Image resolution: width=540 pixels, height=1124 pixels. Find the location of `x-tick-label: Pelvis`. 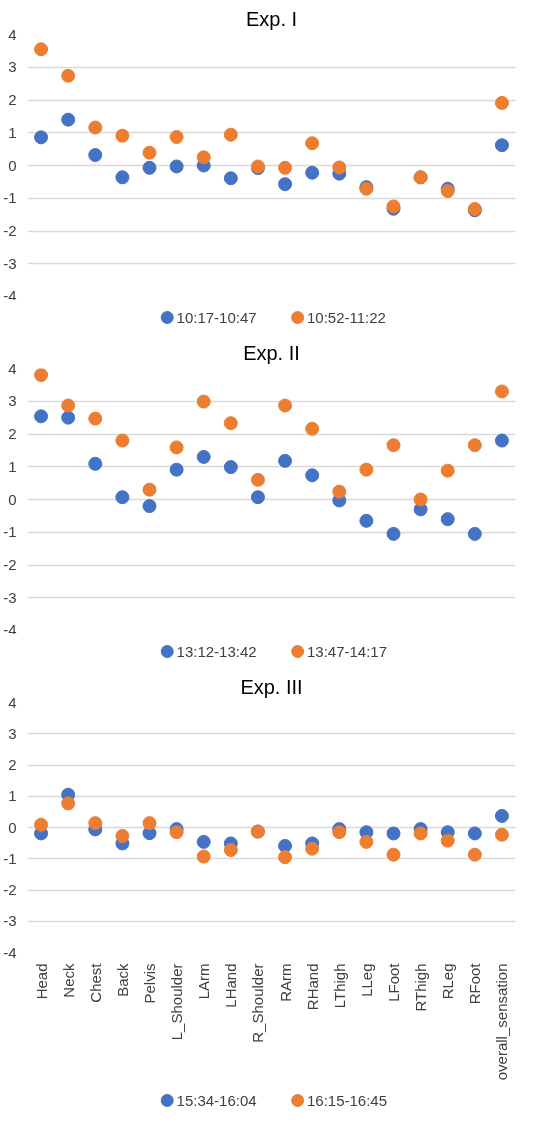

x-tick-label: Pelvis is located at coordinates (149, 983).